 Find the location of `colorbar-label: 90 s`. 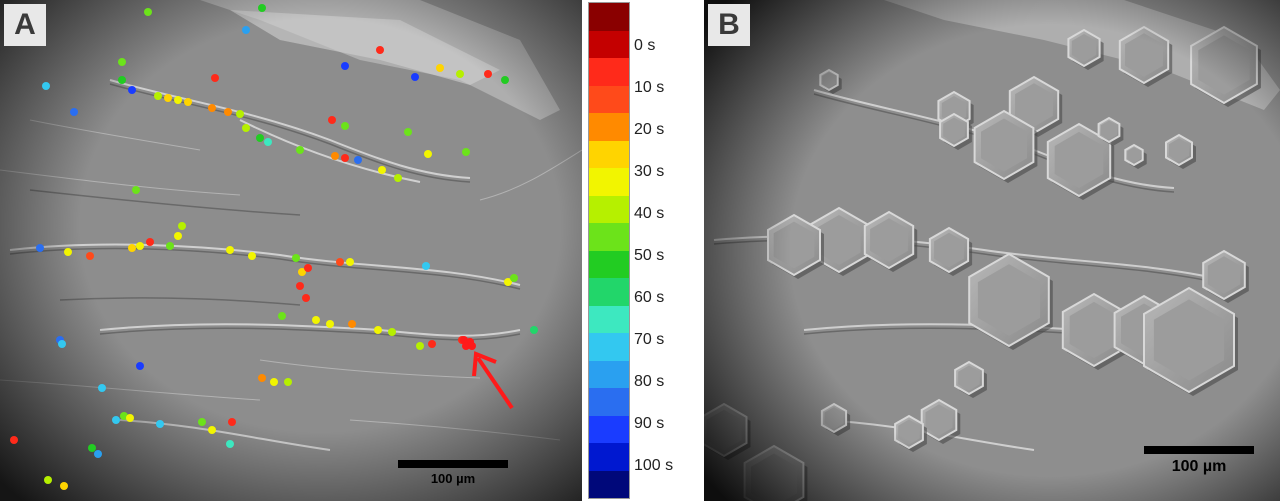

colorbar-label: 90 s is located at coordinates (649, 423).